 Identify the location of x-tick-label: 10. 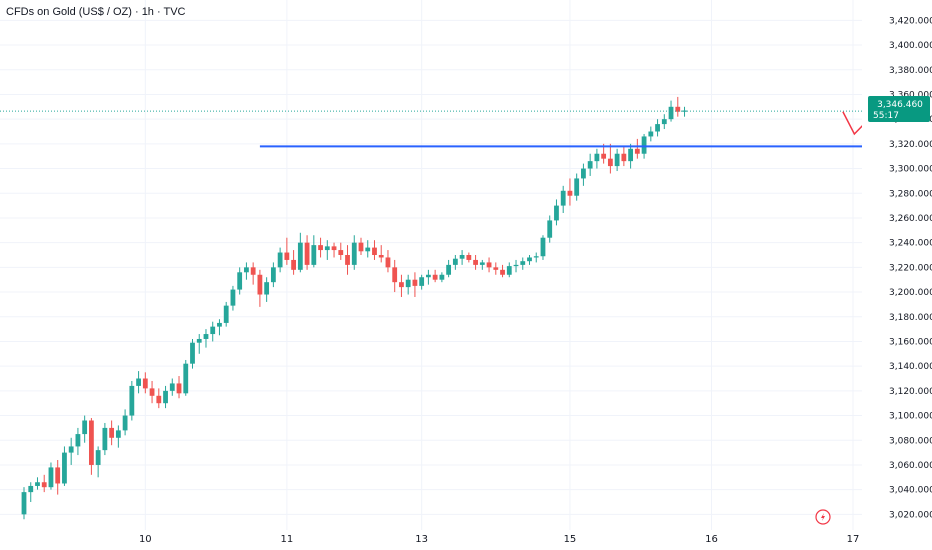
(145, 539).